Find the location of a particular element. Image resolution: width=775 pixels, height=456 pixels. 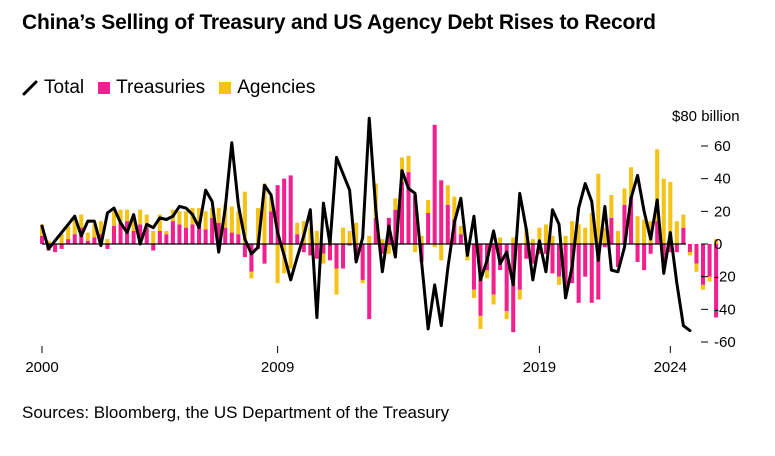

legend-swatch-agencies is located at coordinates (225, 88).